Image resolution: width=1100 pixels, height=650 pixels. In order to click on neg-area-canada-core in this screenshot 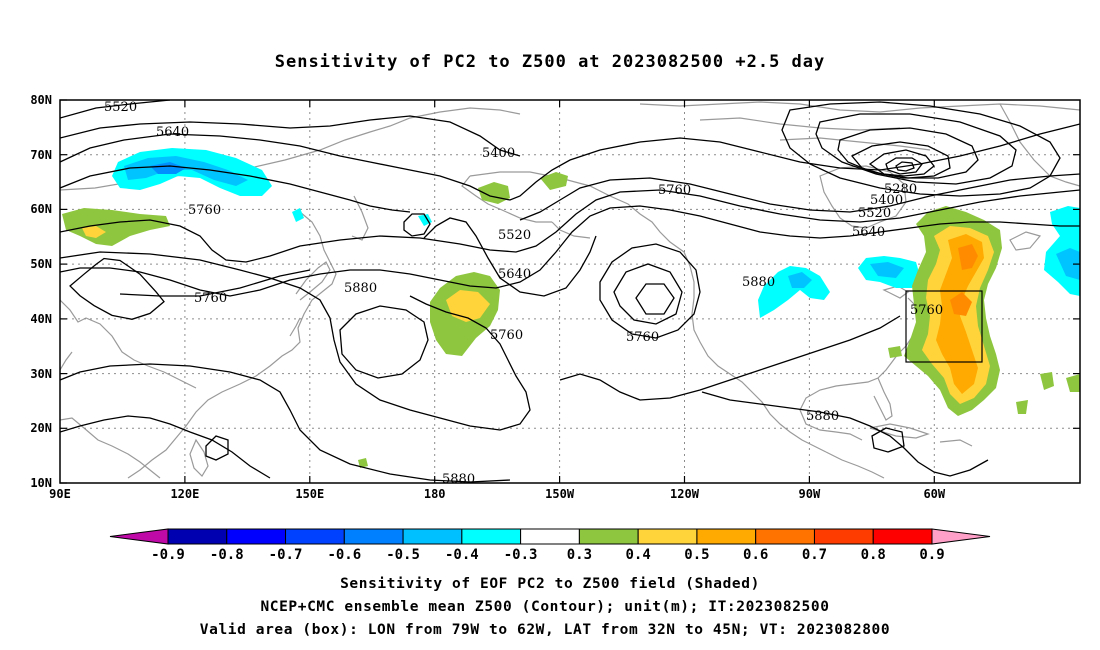, I will do `click(887, 270)`.